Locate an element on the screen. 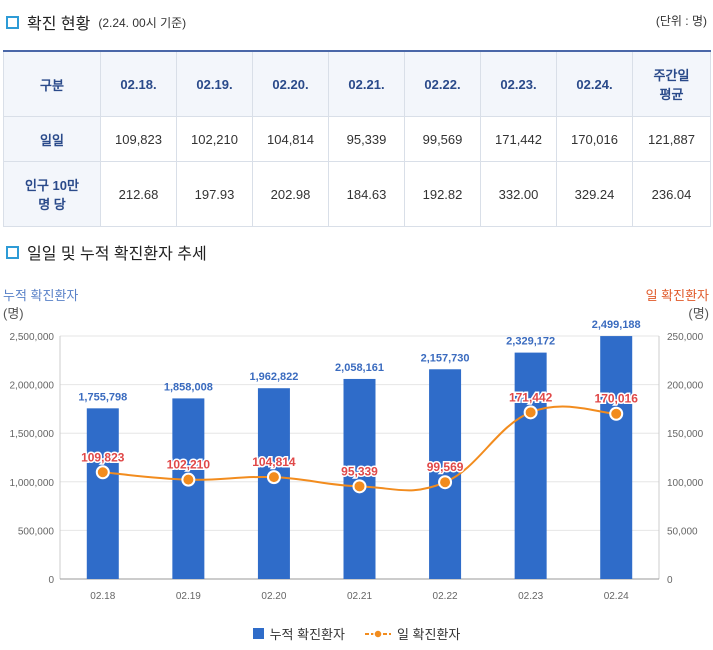 The image size is (713, 650). legend-item-daily: 일 확진환자 is located at coordinates (412, 633).